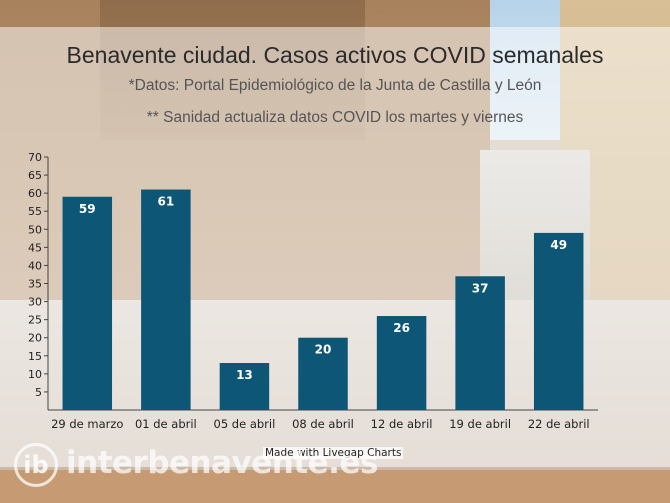 Image resolution: width=670 pixels, height=503 pixels. What do you see at coordinates (36, 465) in the screenshot?
I see `watermark-logo: ib` at bounding box center [36, 465].